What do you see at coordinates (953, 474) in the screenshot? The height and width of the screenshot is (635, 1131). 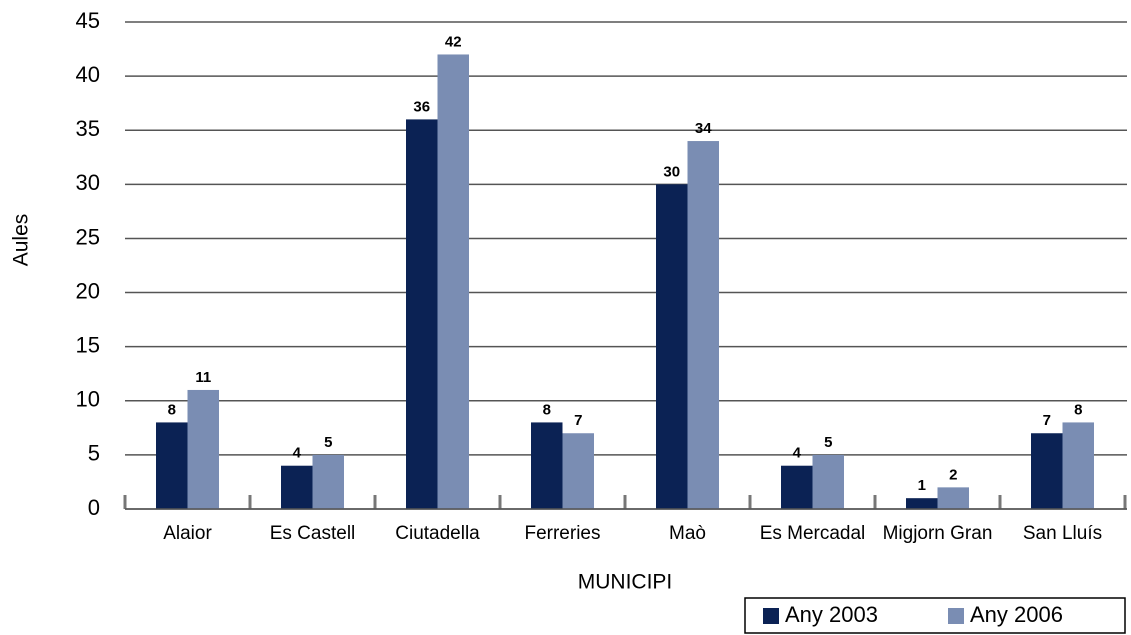 I see `data-label: 2` at bounding box center [953, 474].